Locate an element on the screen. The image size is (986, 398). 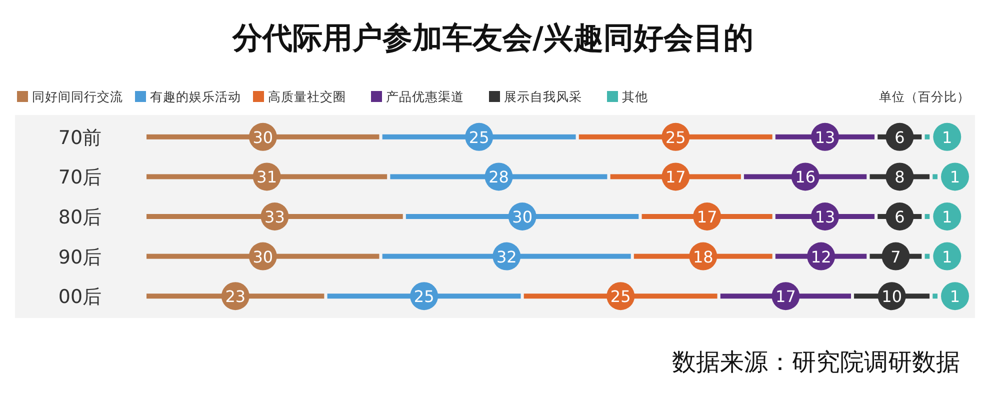
text: 单位（百分比） is located at coordinates (924, 96).